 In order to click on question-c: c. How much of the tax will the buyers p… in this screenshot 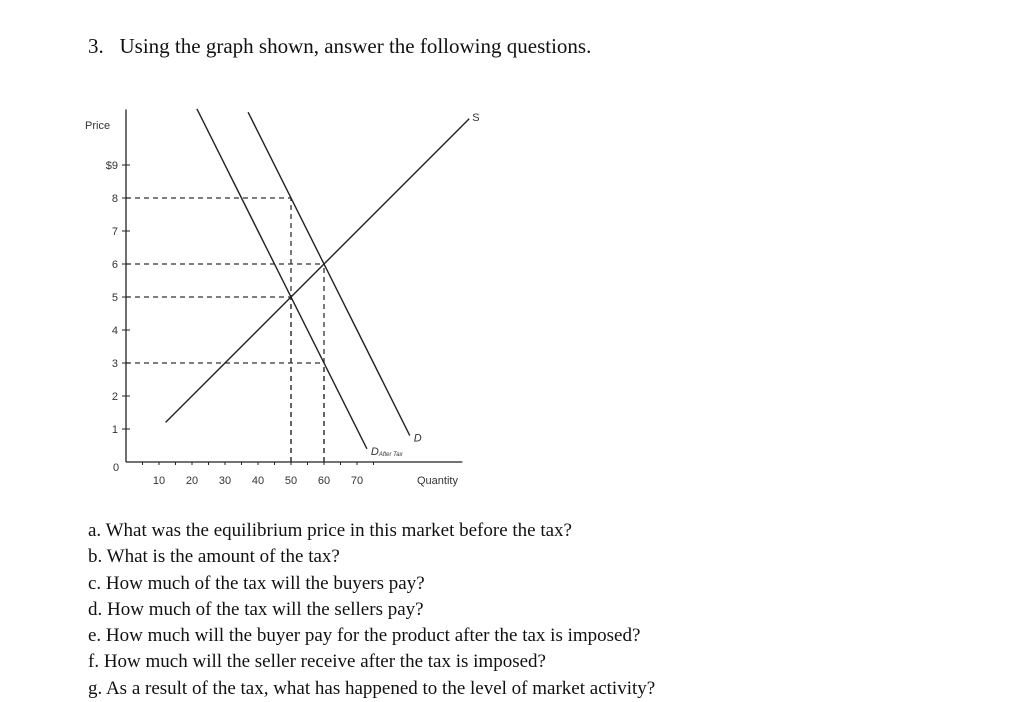, I will do `click(256, 583)`.